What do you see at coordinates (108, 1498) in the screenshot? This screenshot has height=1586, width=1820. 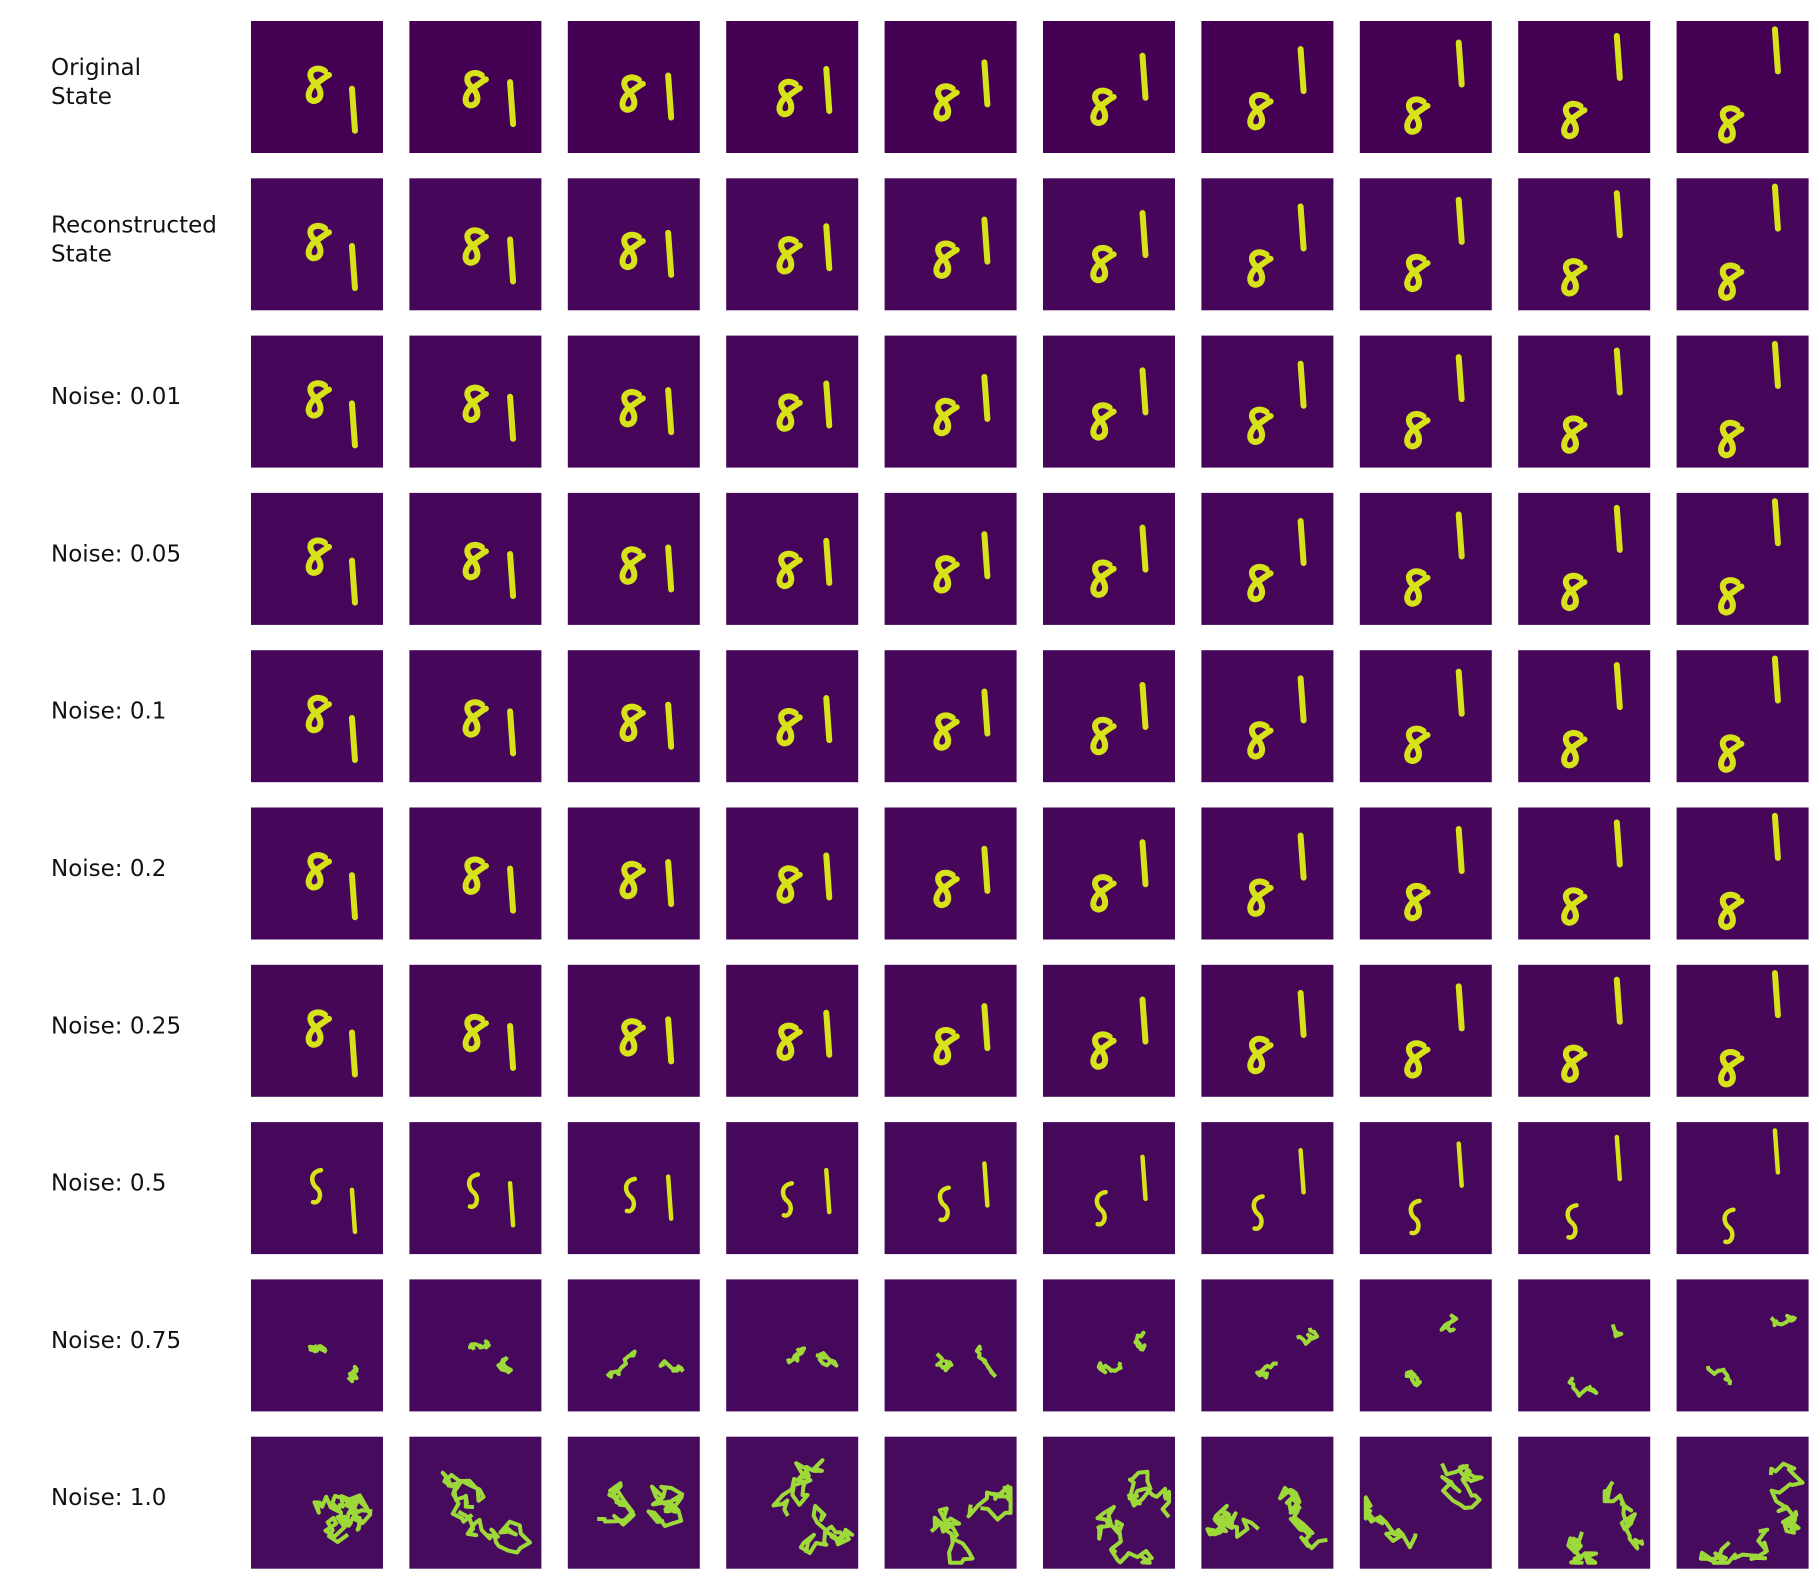 I see `row-label: Noise: 1.0` at bounding box center [108, 1498].